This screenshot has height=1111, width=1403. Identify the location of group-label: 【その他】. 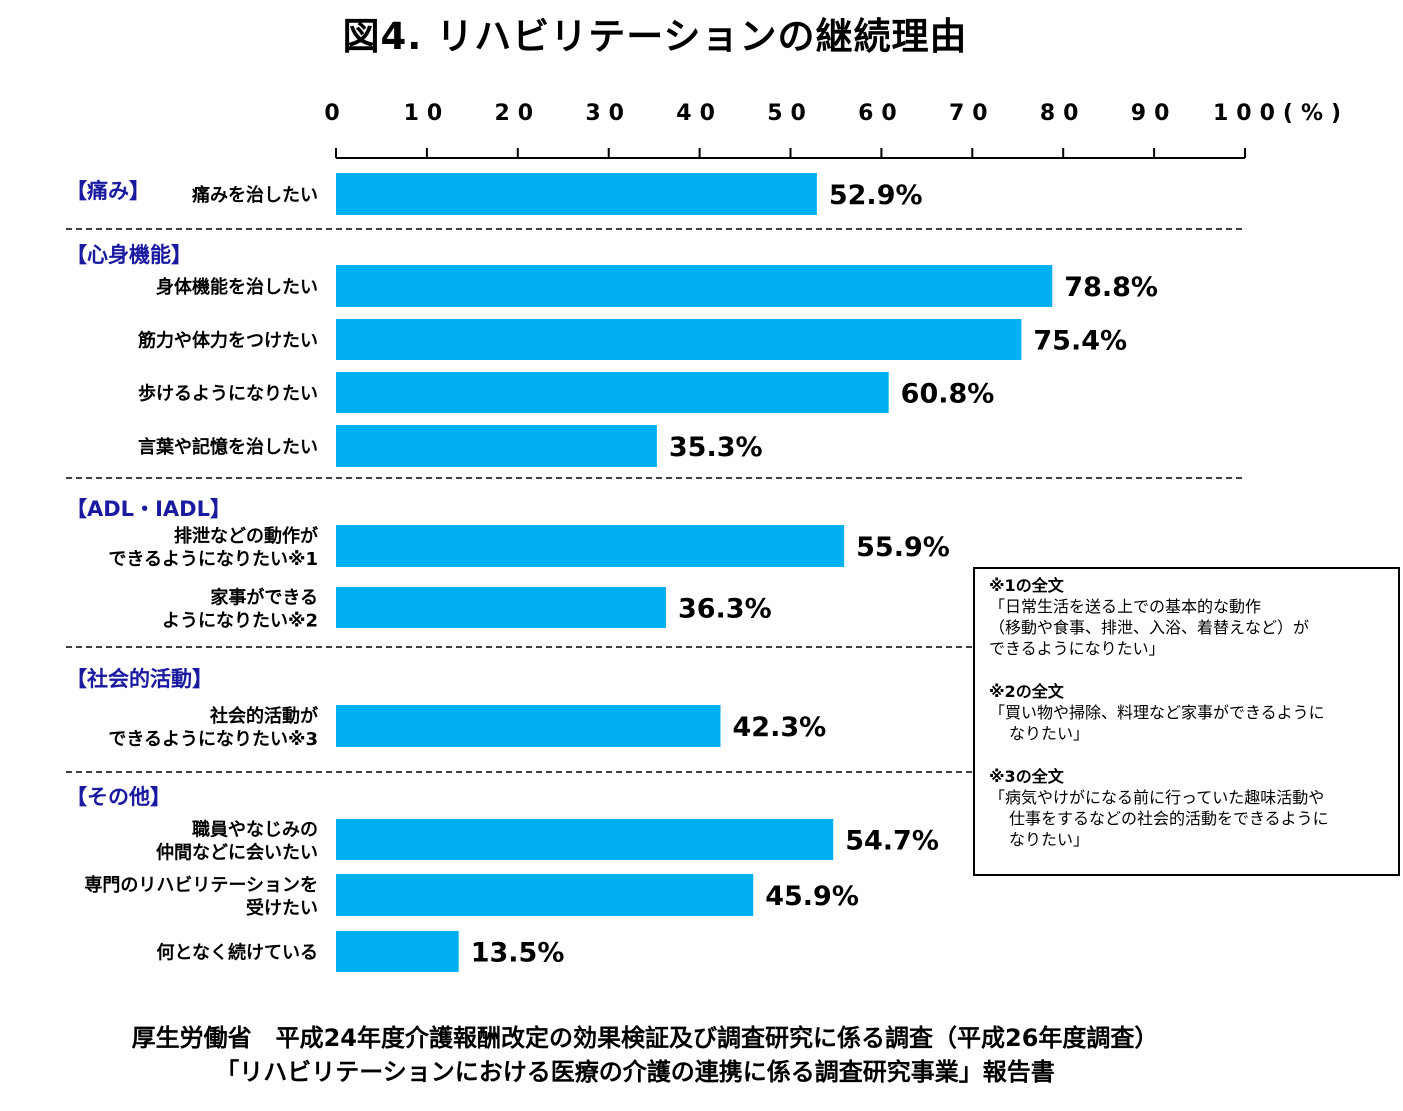
(118, 797).